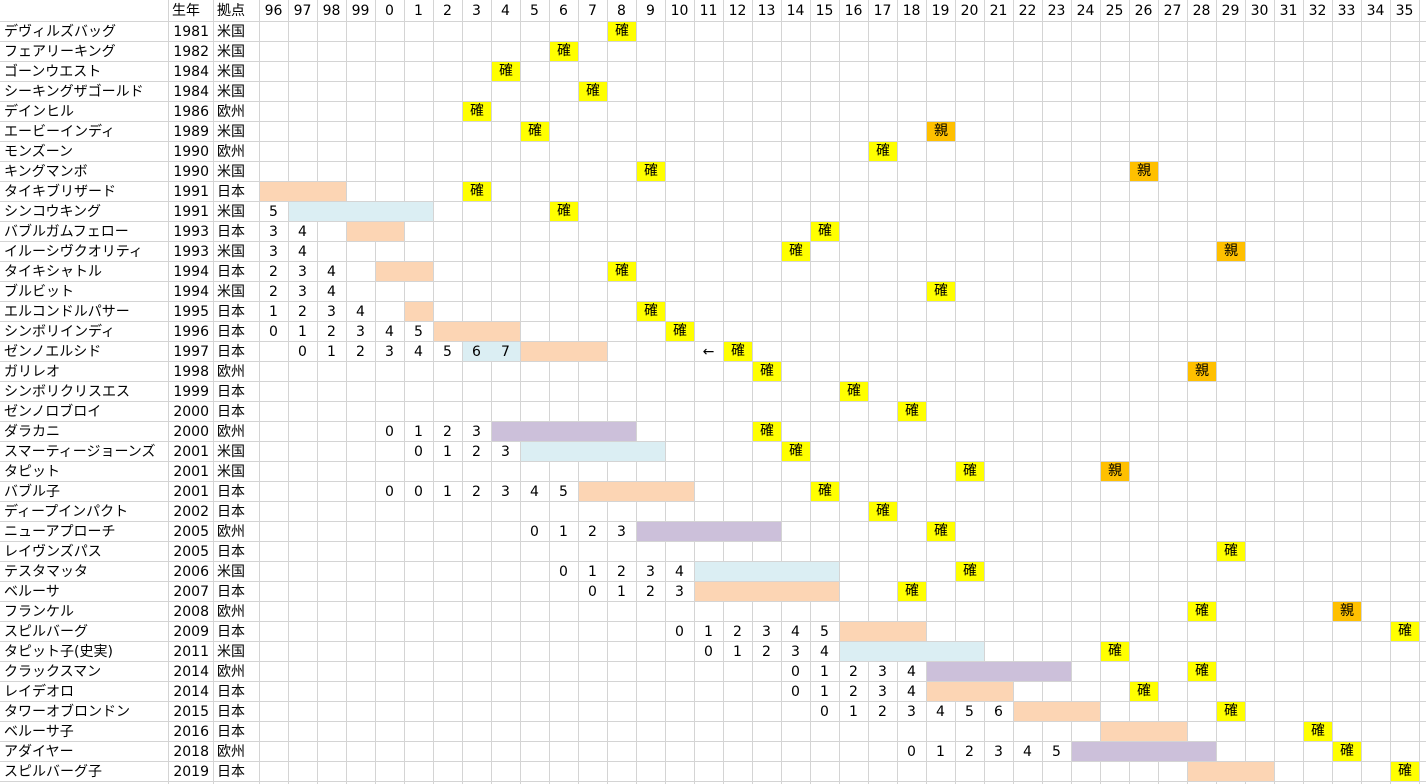 This screenshot has width=1426, height=784. Describe the element at coordinates (191, 652) in the screenshot. I see `birth-year-cell: 2011` at that location.